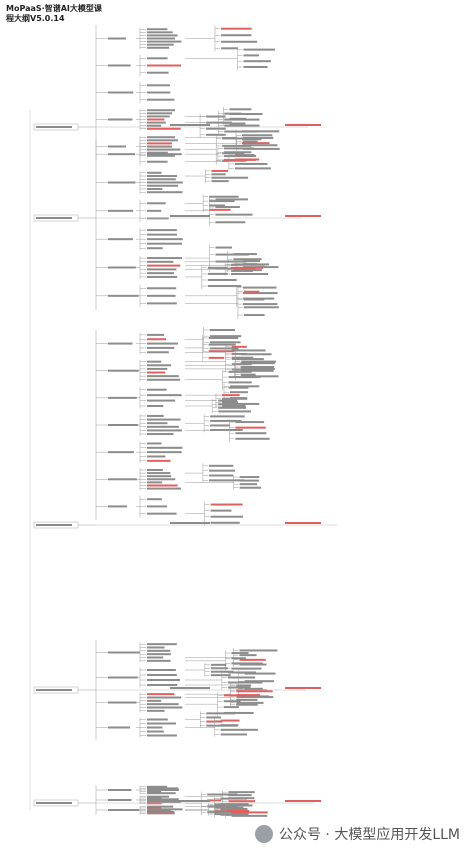 This screenshot has width=474, height=854. I want to click on watermark: 公众号 · 大模型应用开发LLM, so click(357, 834).